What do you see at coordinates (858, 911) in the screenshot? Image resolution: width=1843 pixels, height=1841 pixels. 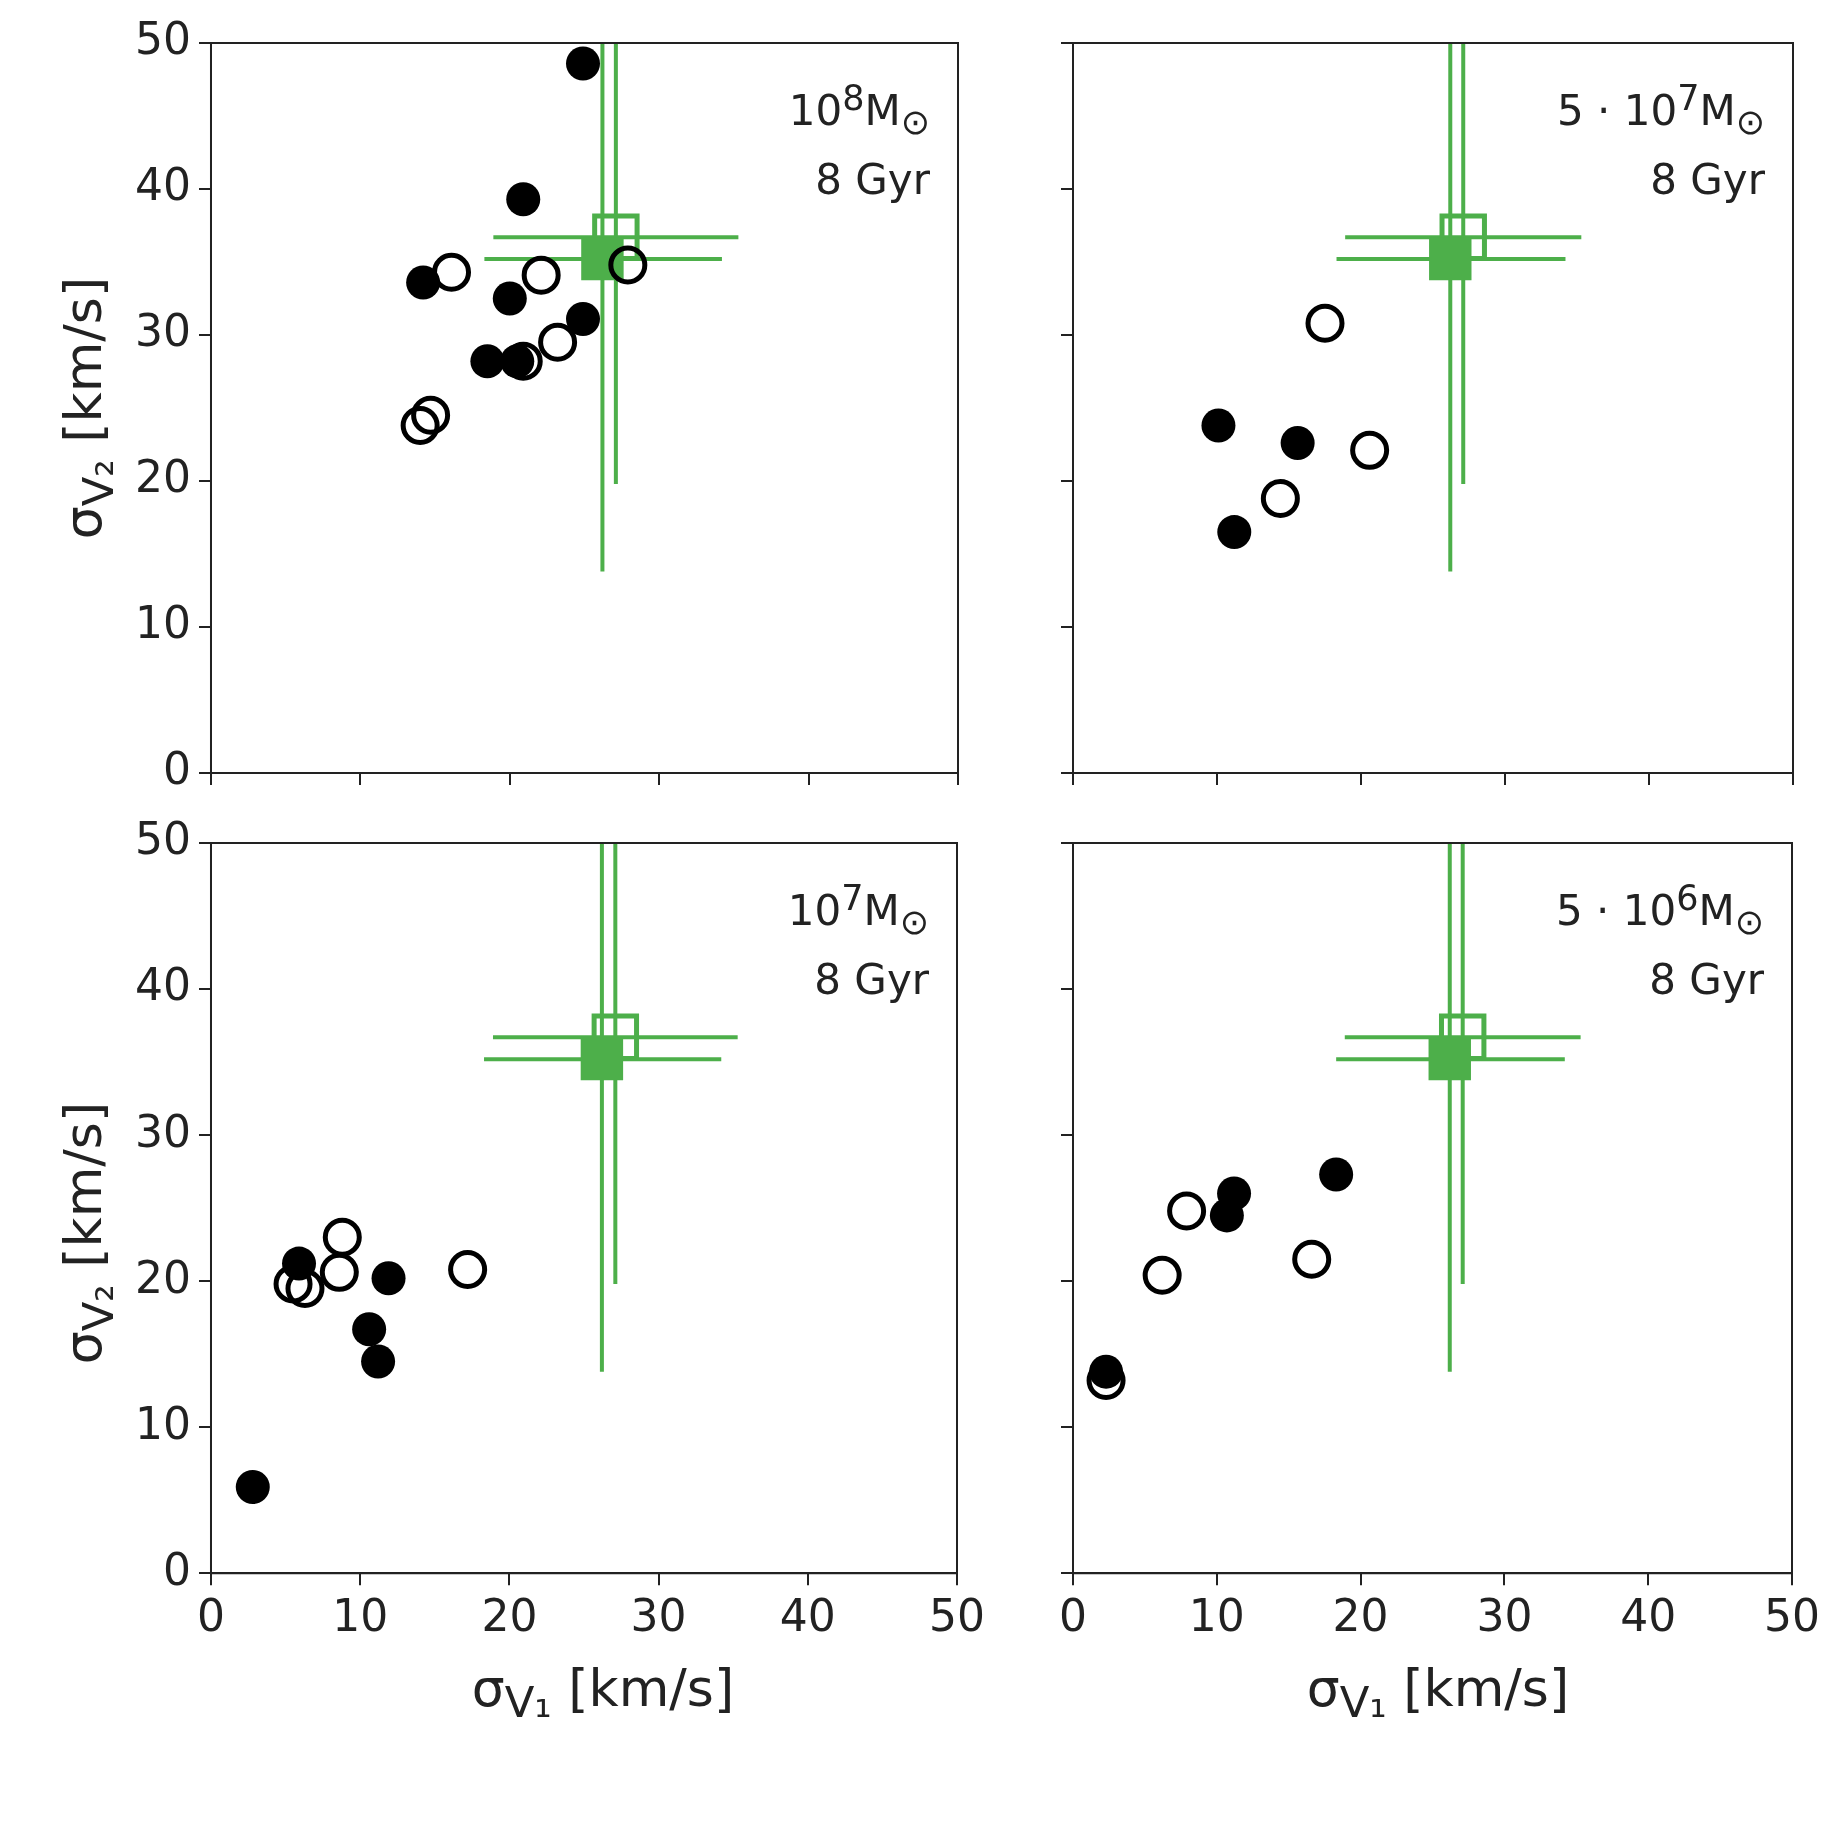 I see `annotation: 10$^{7}$M$_{⊙}$` at bounding box center [858, 911].